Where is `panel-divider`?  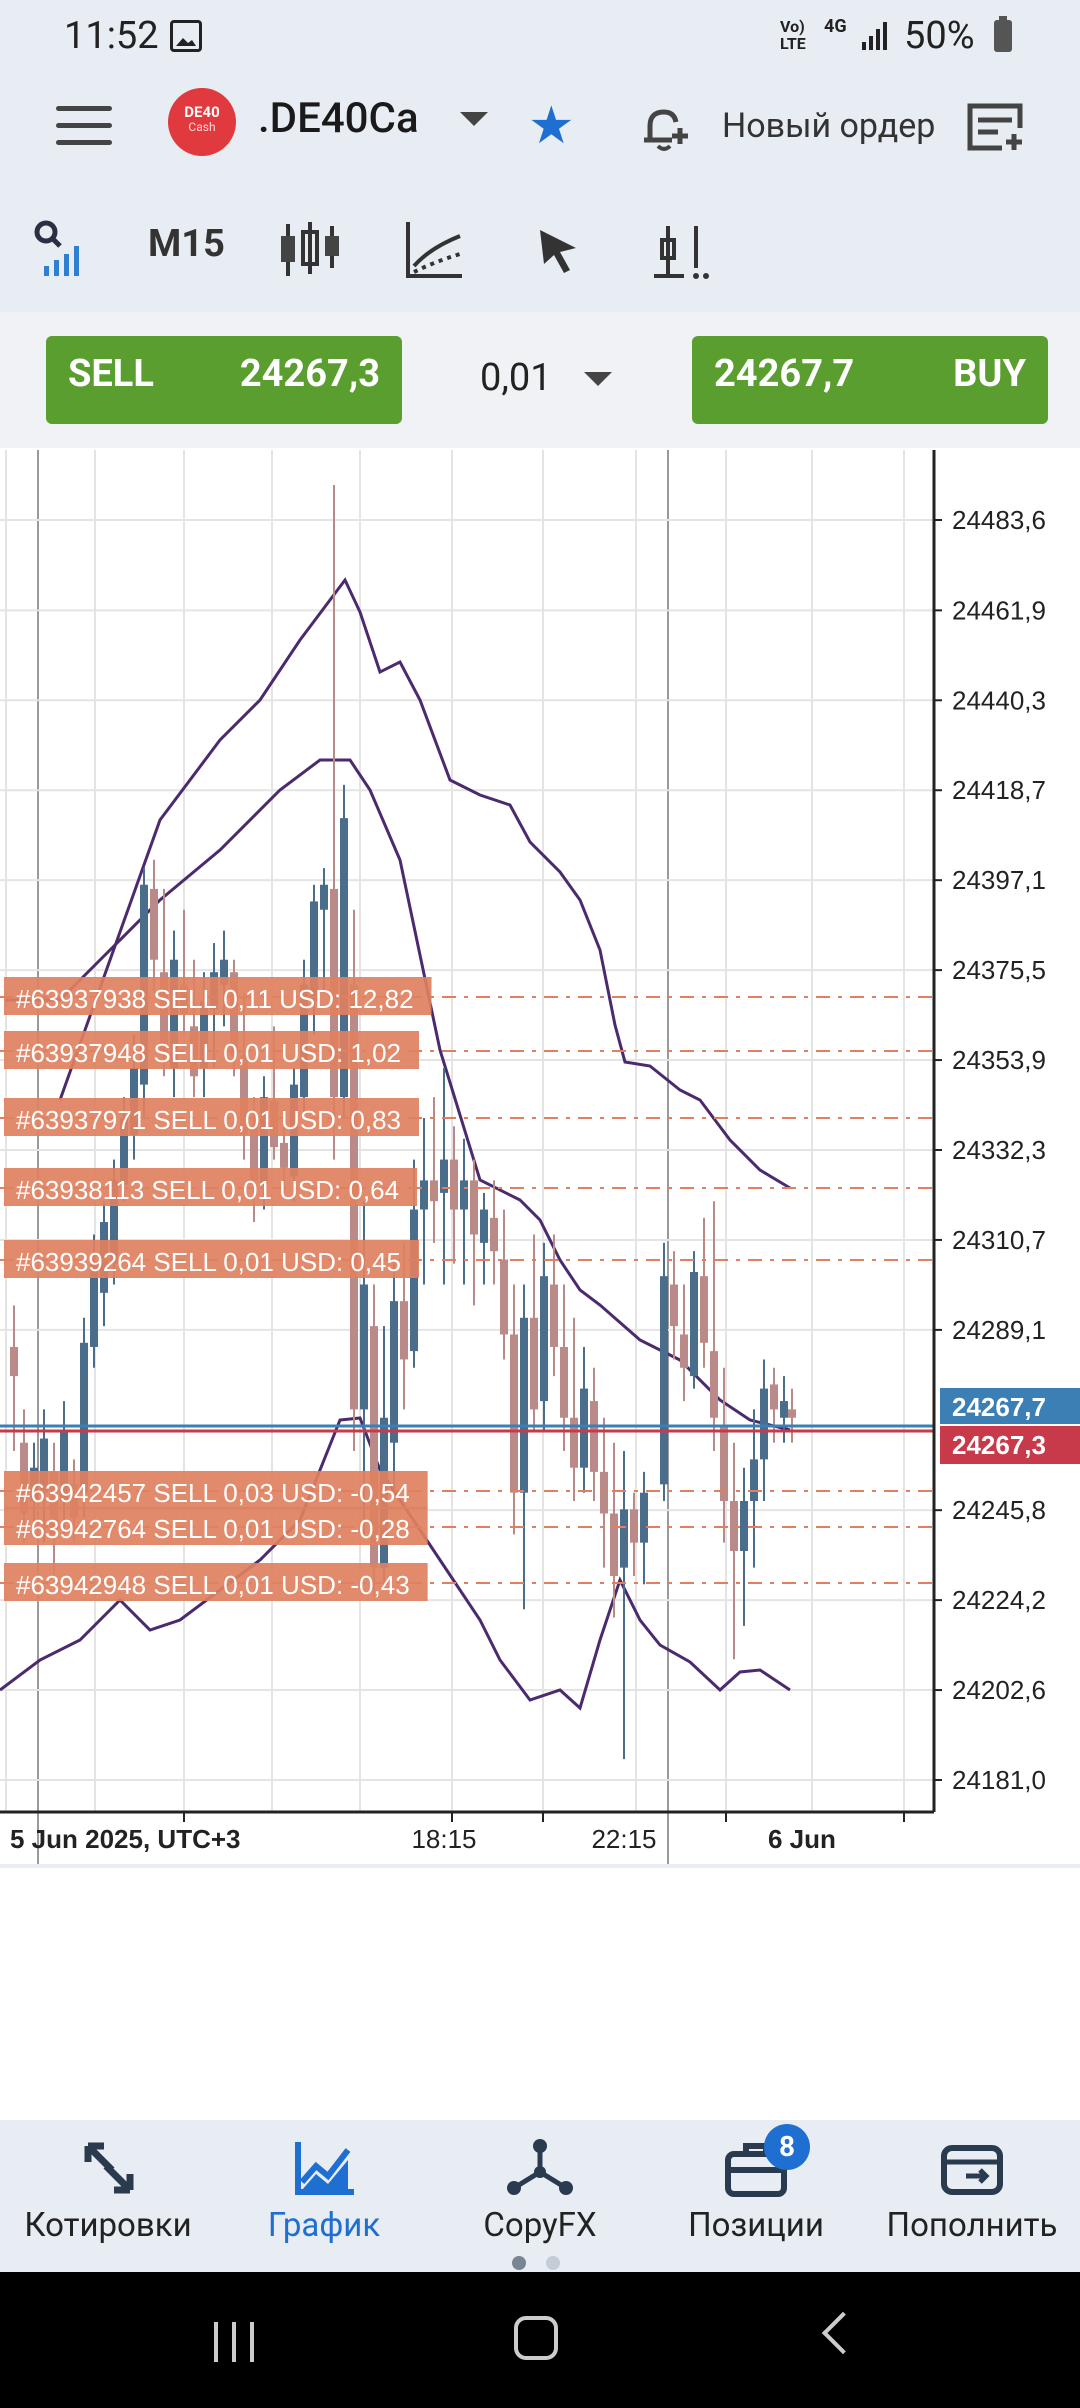 panel-divider is located at coordinates (540, 1866).